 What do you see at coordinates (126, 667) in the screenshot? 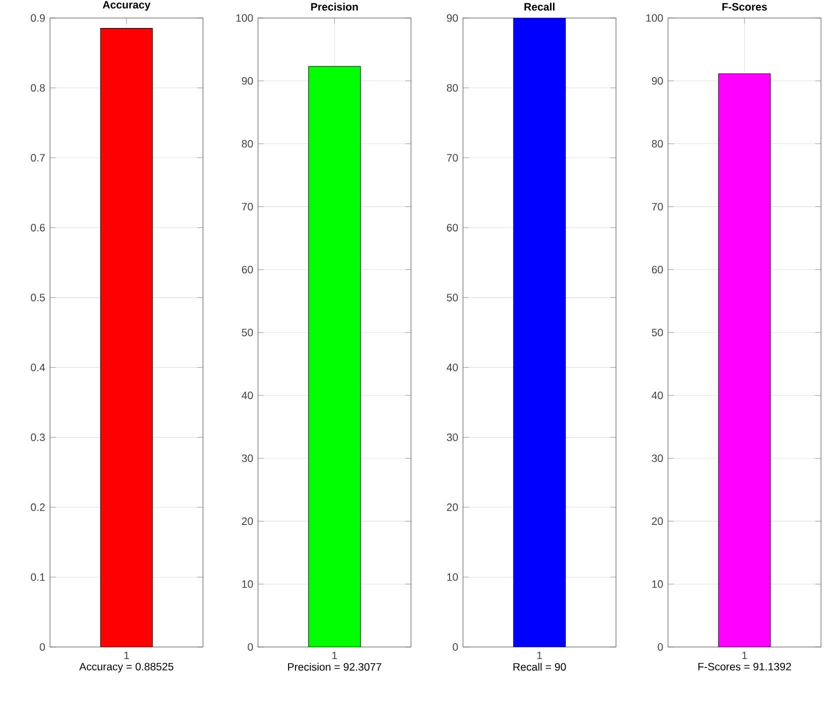
I see `x-axis-title: Accuracy = 0.88525` at bounding box center [126, 667].